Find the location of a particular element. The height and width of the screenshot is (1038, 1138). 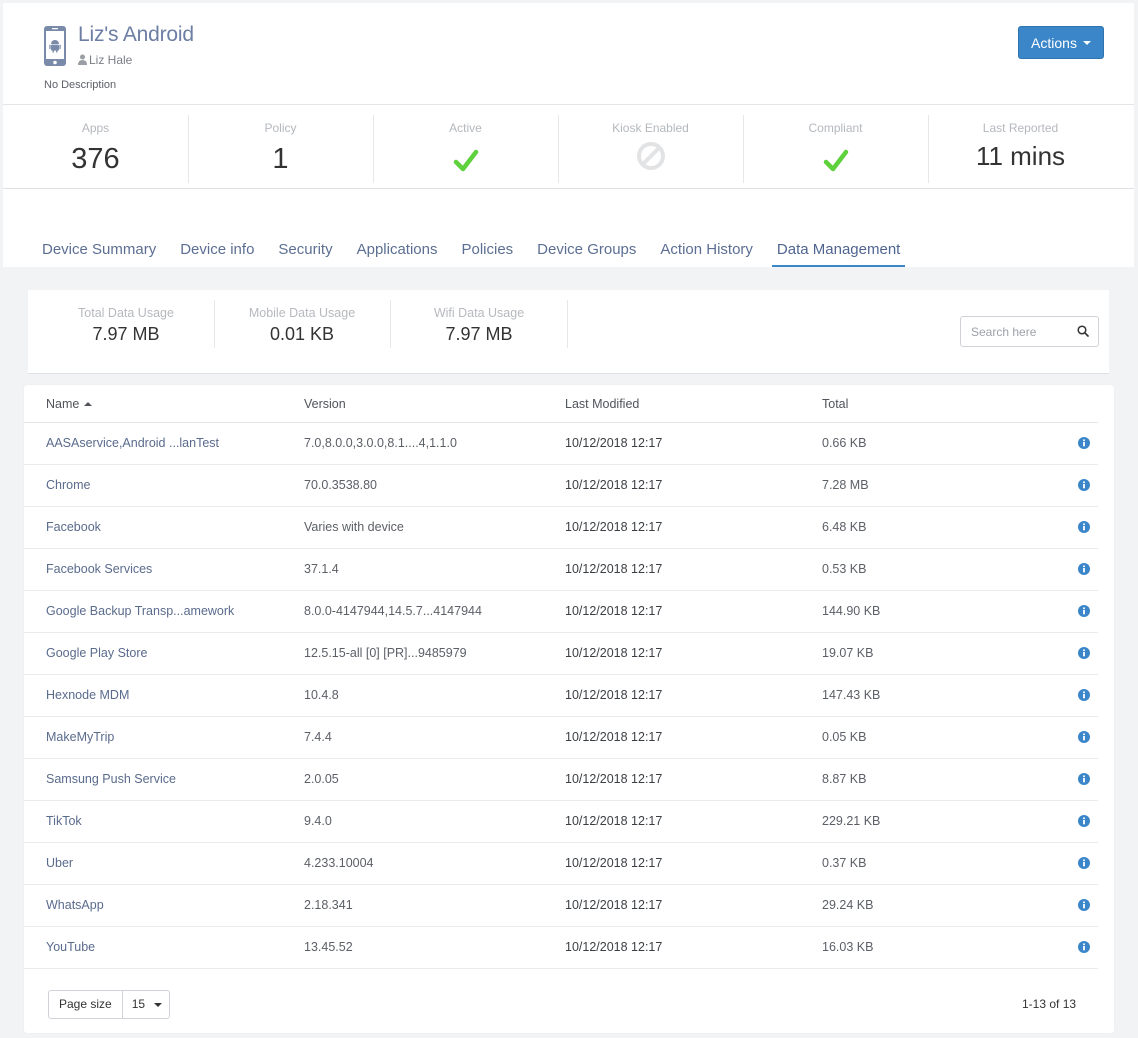

total-data-usage: Total Data Usage 7.97 MB is located at coordinates (126, 324).